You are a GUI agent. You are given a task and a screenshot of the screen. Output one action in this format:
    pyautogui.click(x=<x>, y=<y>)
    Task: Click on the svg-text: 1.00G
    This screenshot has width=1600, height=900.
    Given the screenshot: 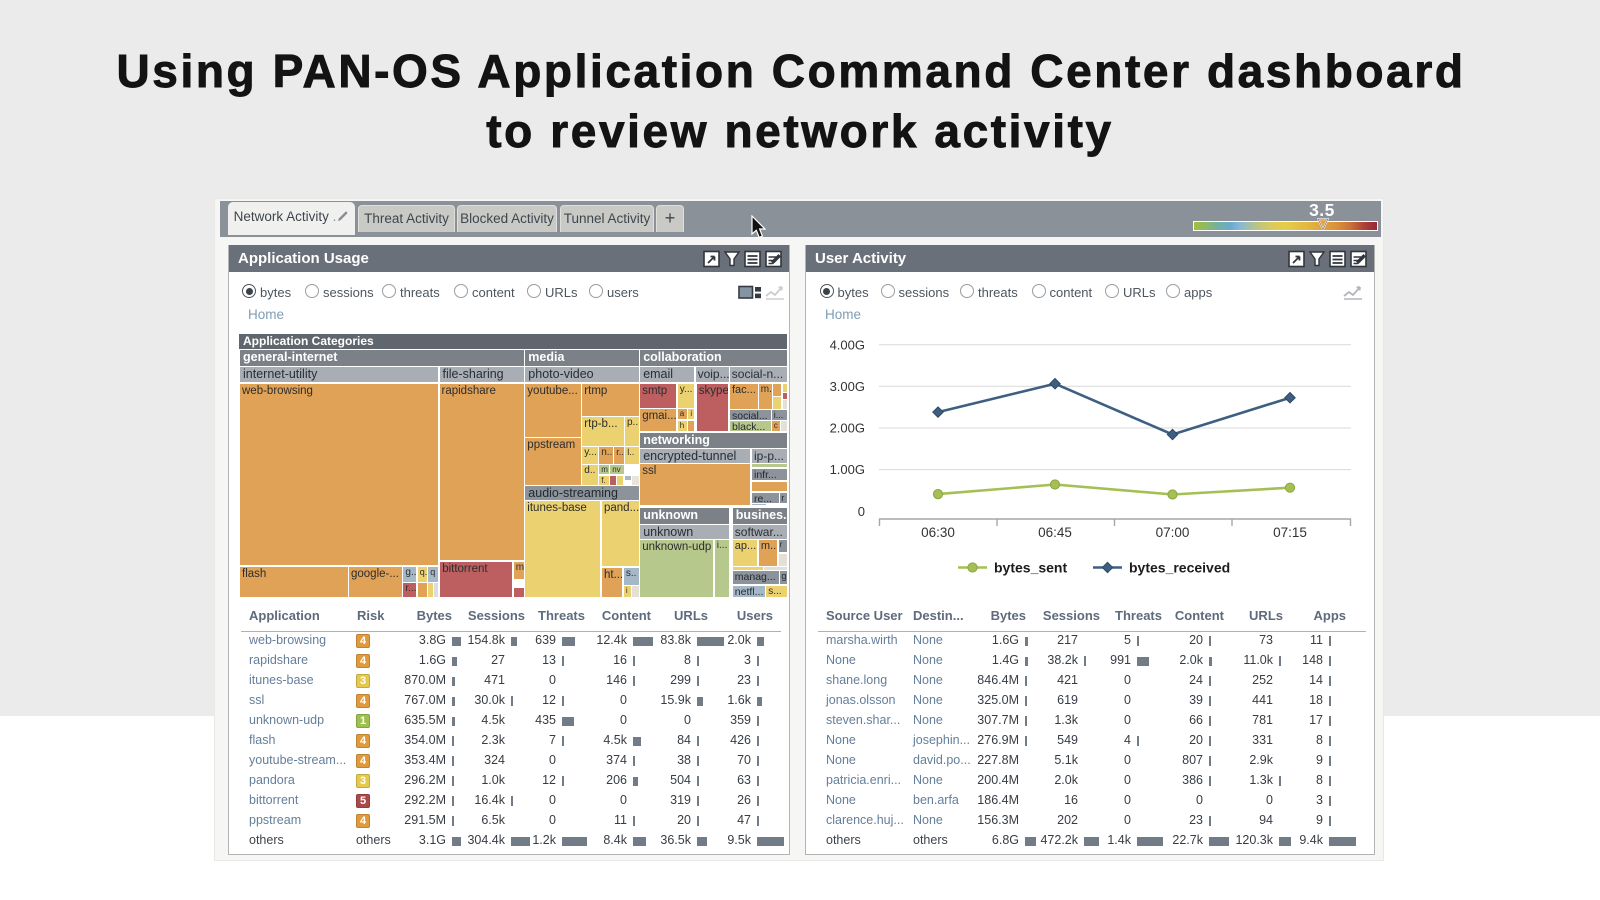 What is the action you would take?
    pyautogui.click(x=847, y=469)
    